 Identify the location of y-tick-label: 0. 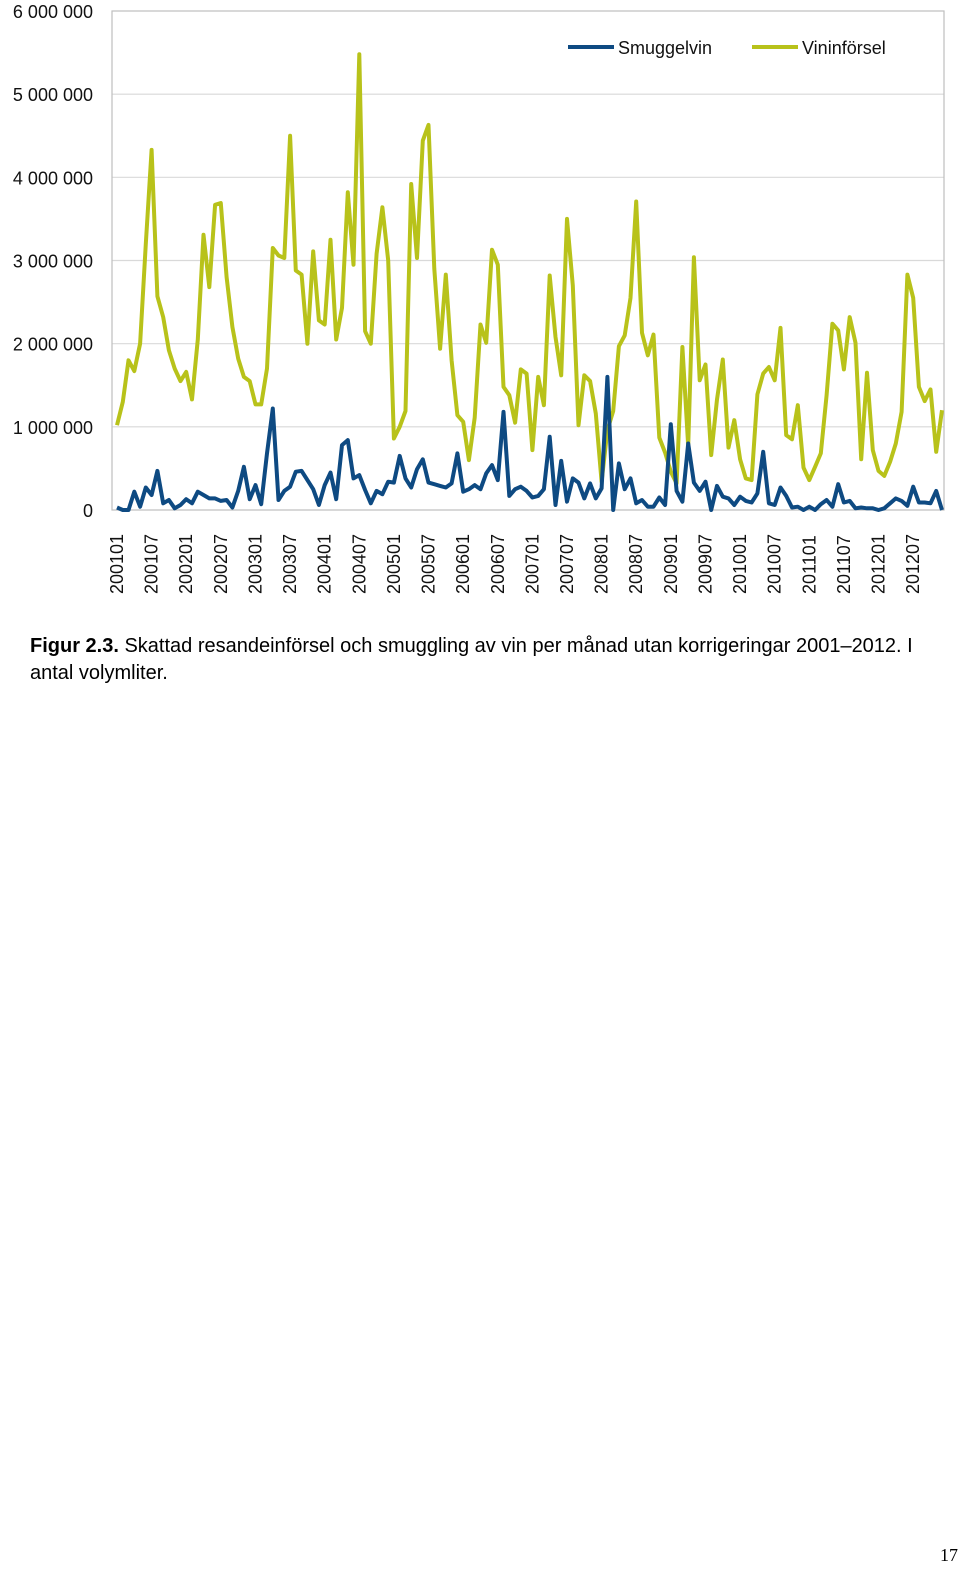
(88, 511).